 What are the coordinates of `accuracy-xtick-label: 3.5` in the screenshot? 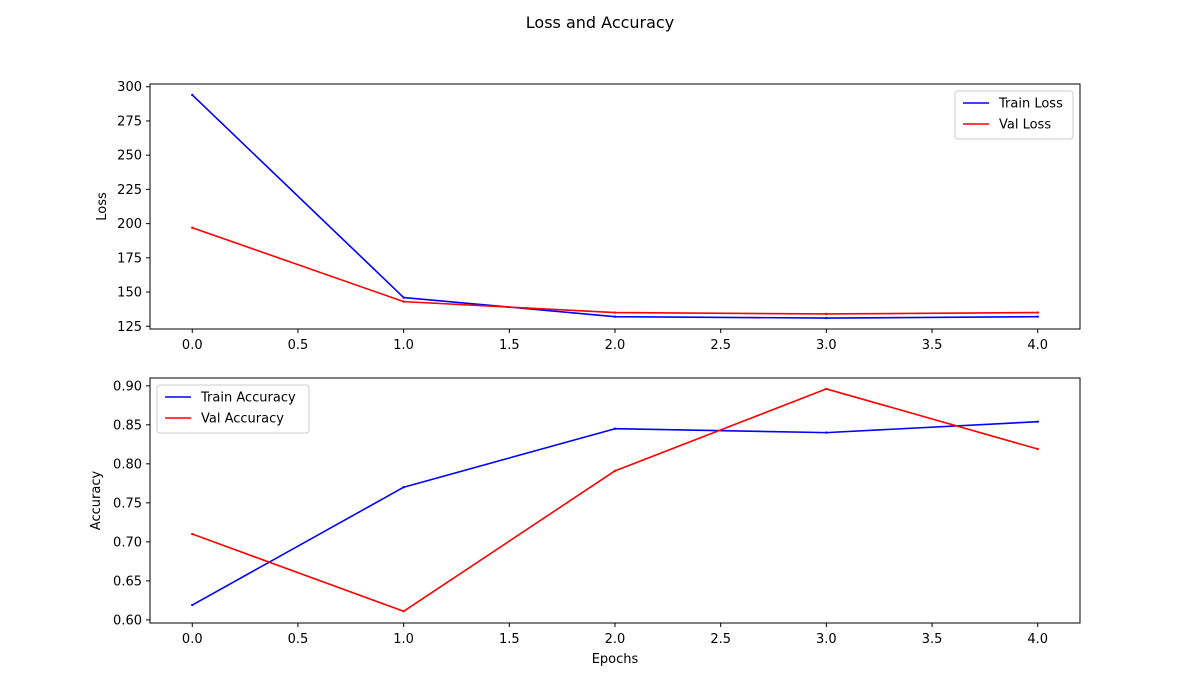 It's located at (932, 639).